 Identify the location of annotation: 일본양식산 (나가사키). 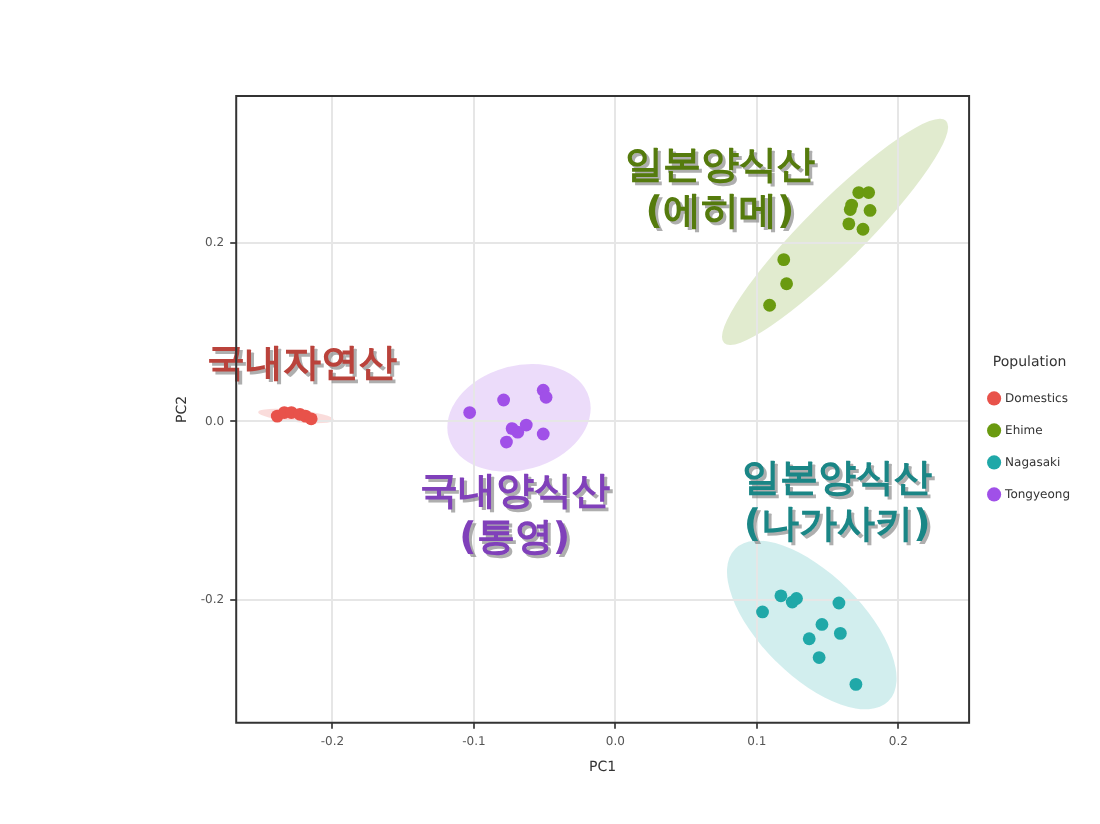
(838, 503).